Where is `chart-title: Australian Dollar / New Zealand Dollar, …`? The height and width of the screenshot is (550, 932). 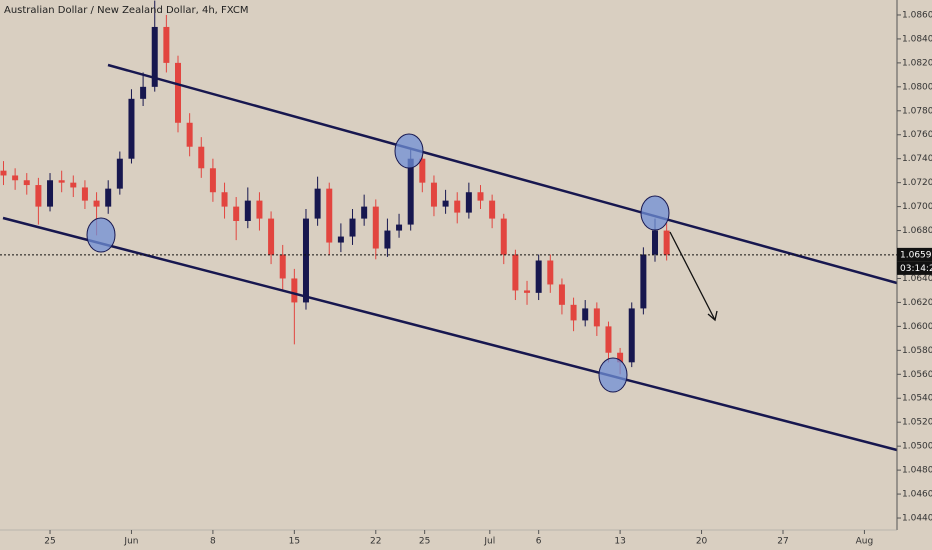 chart-title: Australian Dollar / New Zealand Dollar, … is located at coordinates (126, 10).